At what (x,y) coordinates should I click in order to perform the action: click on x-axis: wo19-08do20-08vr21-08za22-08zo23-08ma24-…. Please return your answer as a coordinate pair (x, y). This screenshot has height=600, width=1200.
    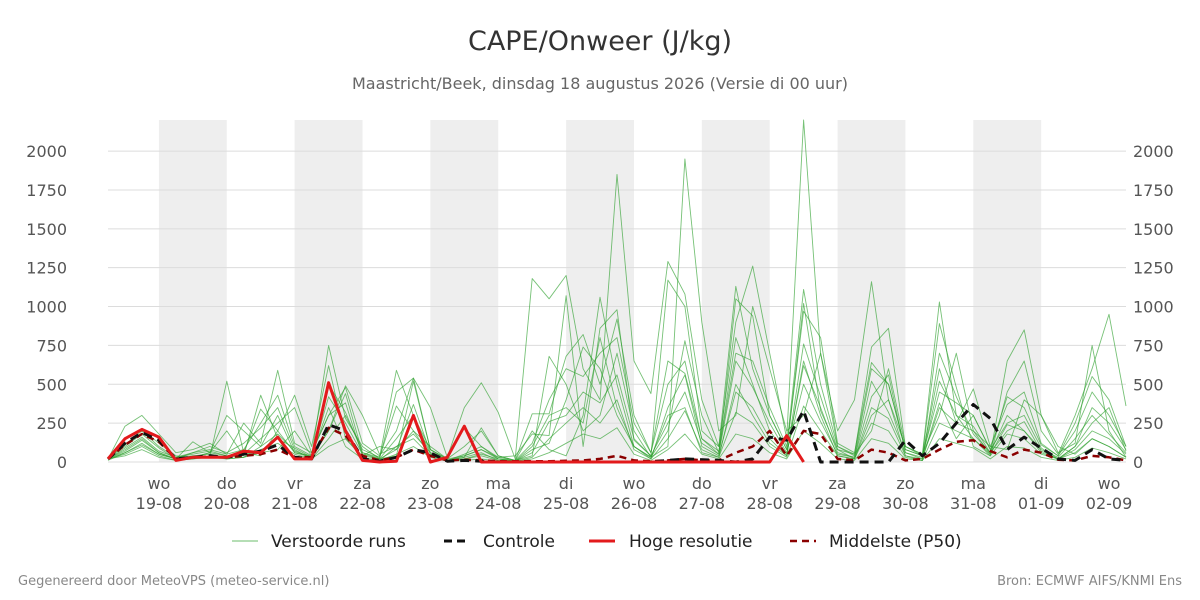
    Looking at the image, I should click on (634, 493).